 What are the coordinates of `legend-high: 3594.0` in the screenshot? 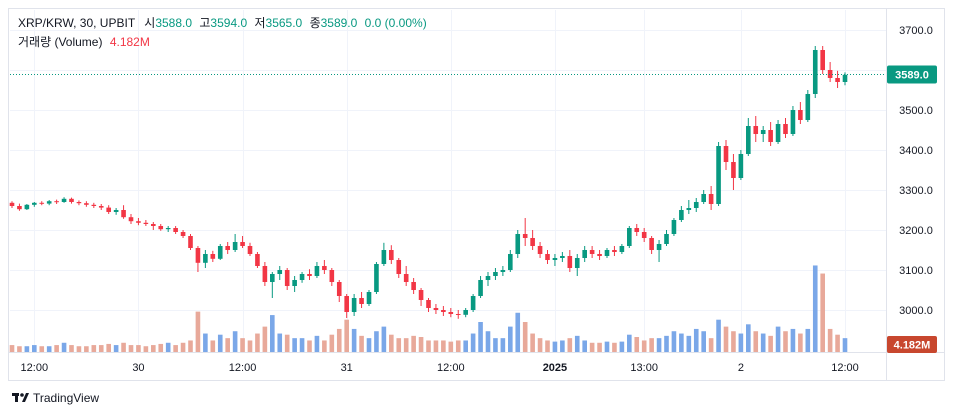 It's located at (228, 23).